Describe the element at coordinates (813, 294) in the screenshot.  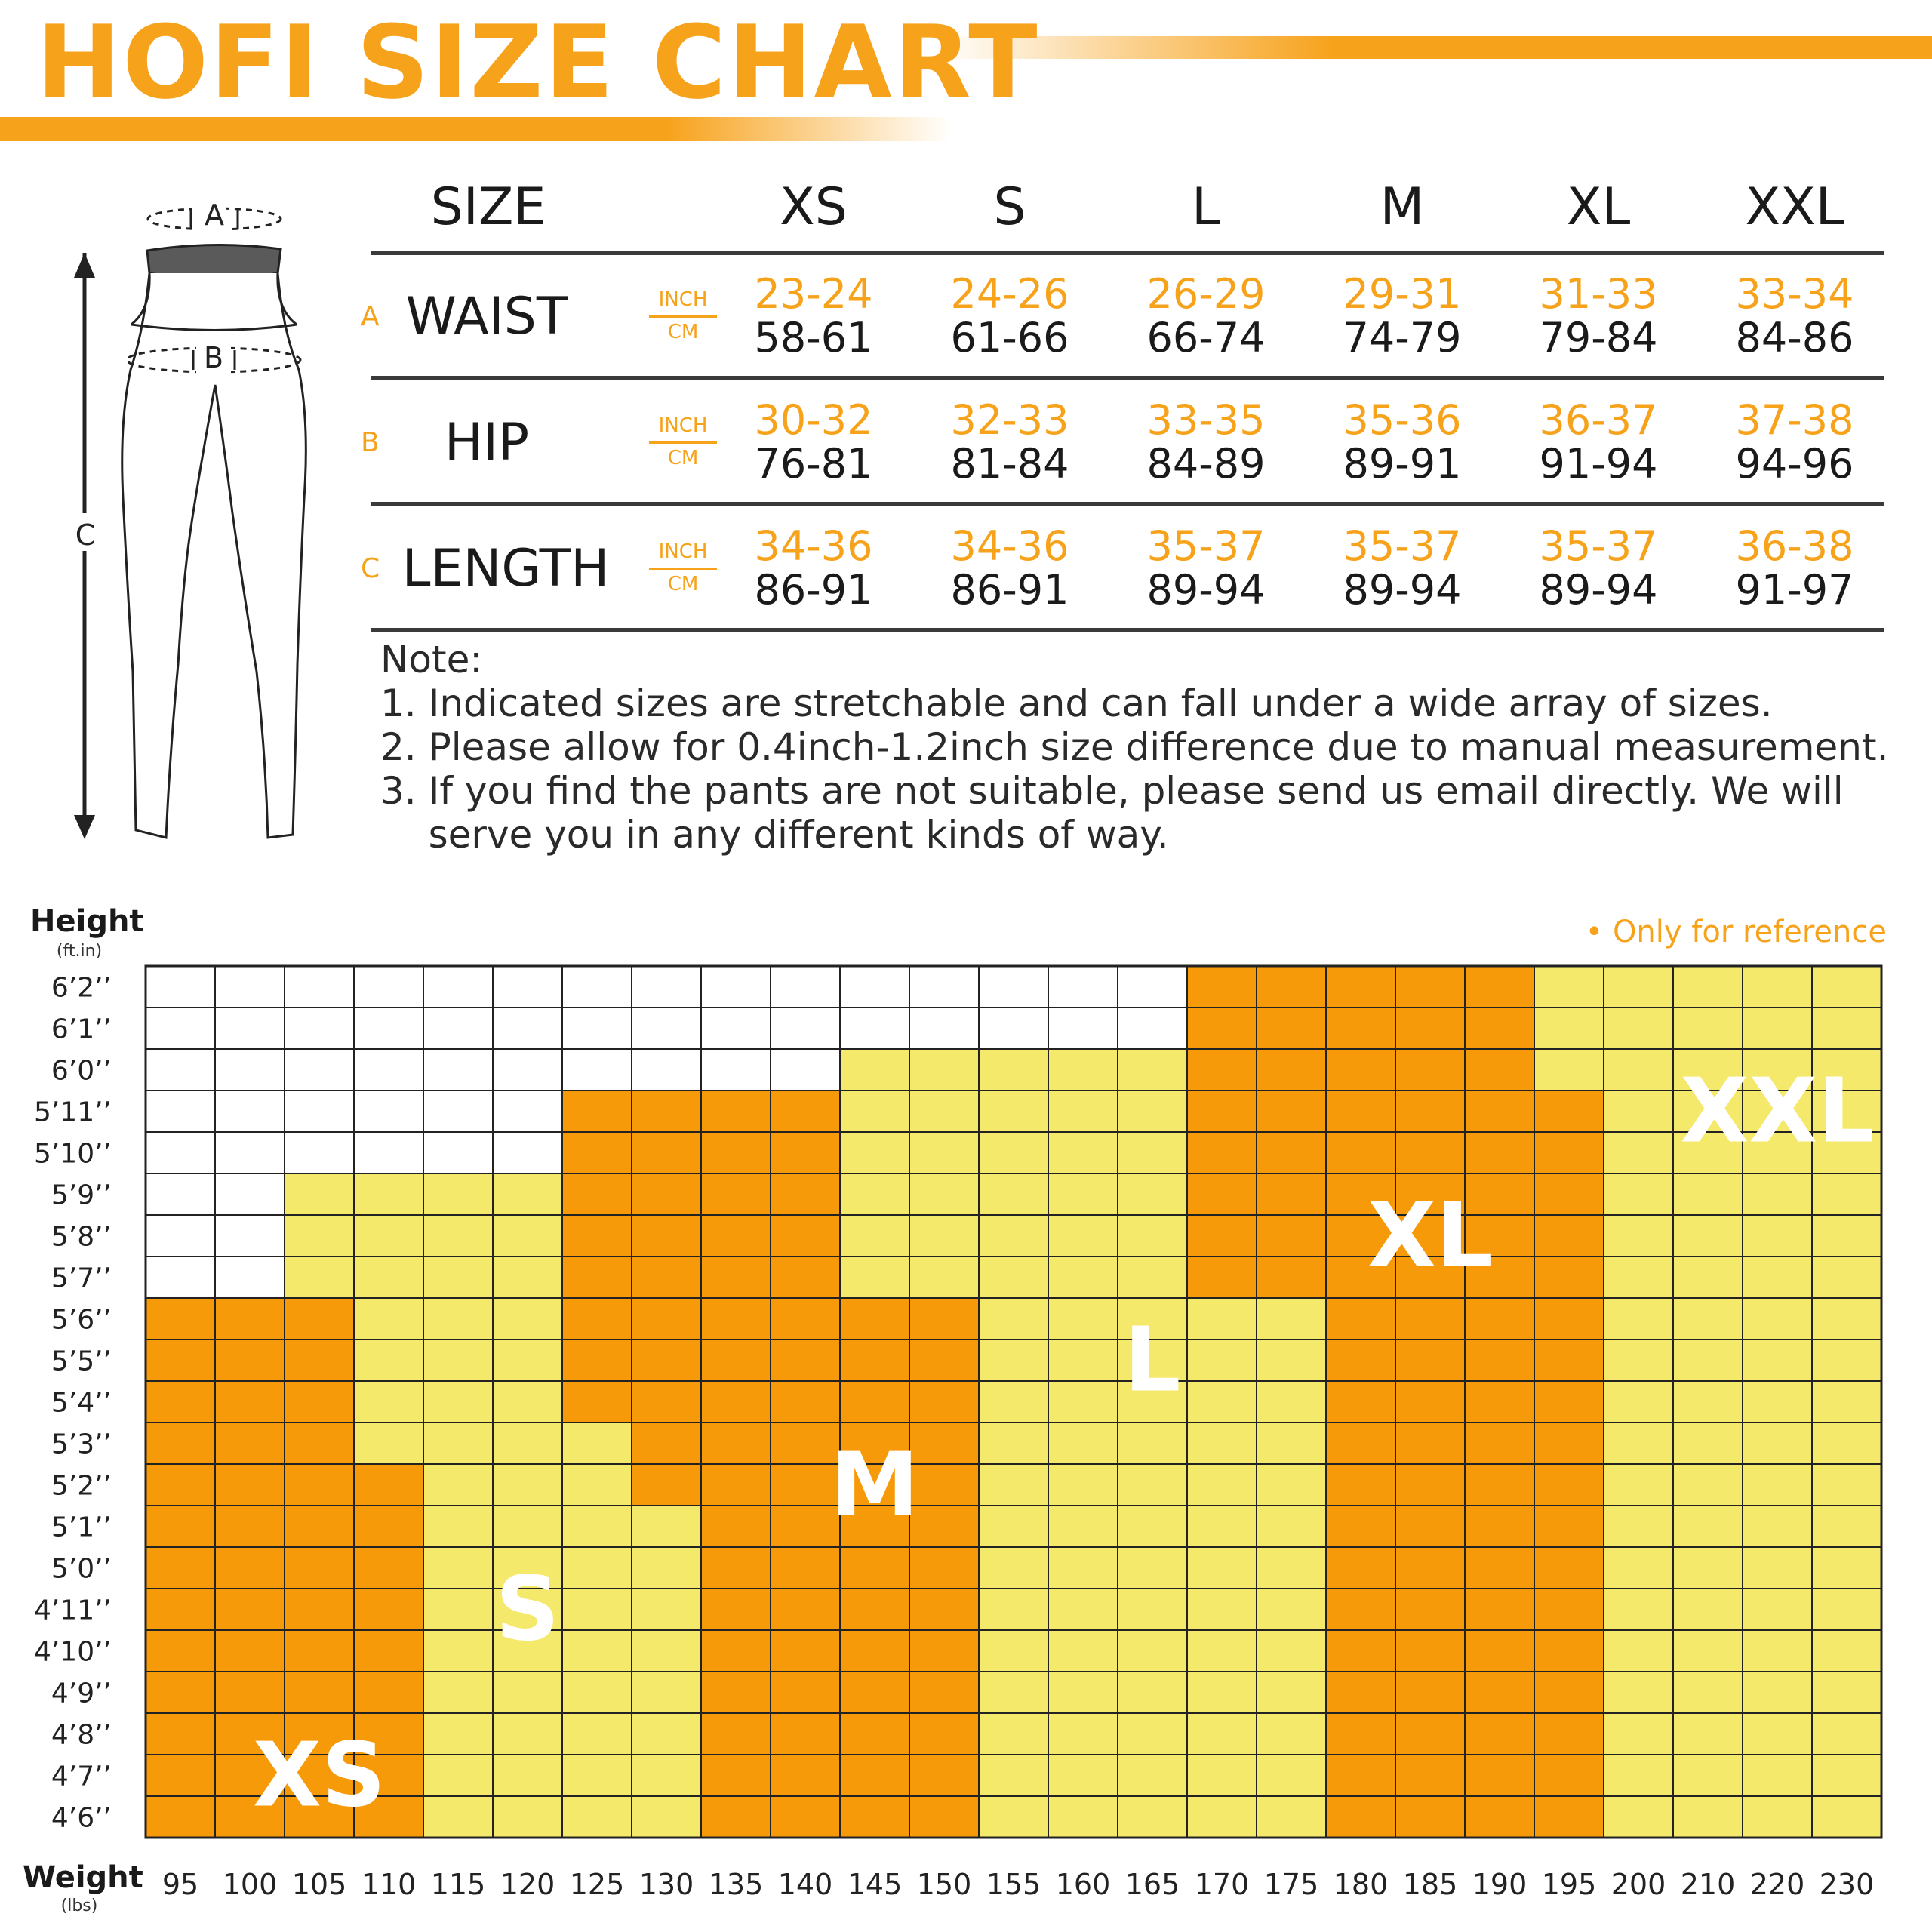
I see `value-inch: 23-24` at that location.